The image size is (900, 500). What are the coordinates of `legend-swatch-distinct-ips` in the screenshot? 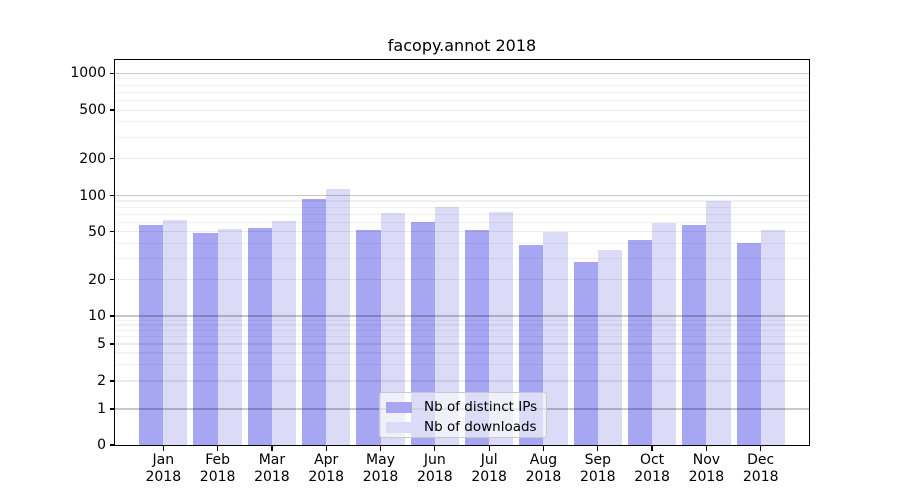 It's located at (399, 407).